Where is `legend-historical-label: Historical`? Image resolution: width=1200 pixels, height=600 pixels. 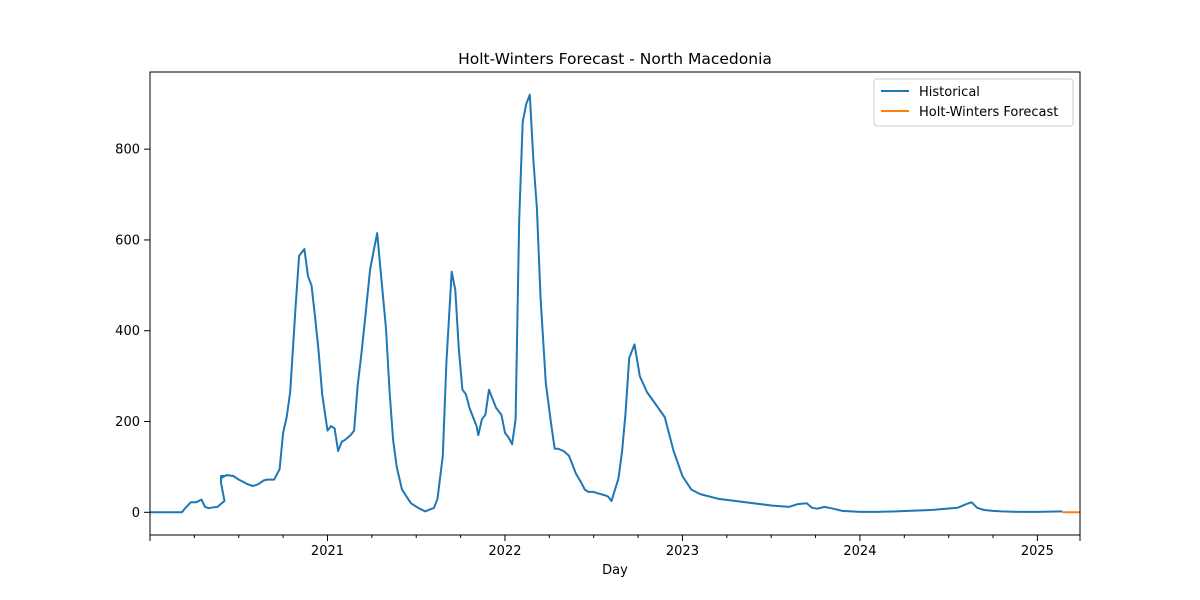
legend-historical-label: Historical is located at coordinates (949, 92).